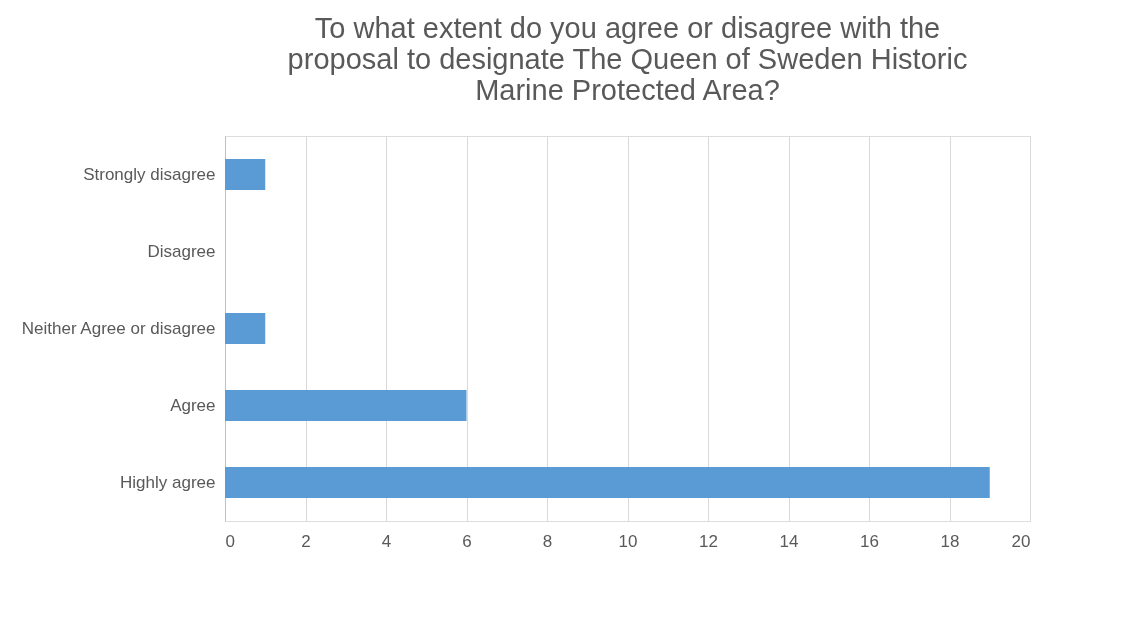  I want to click on y-tick-label: Strongly disagree, so click(149, 174).